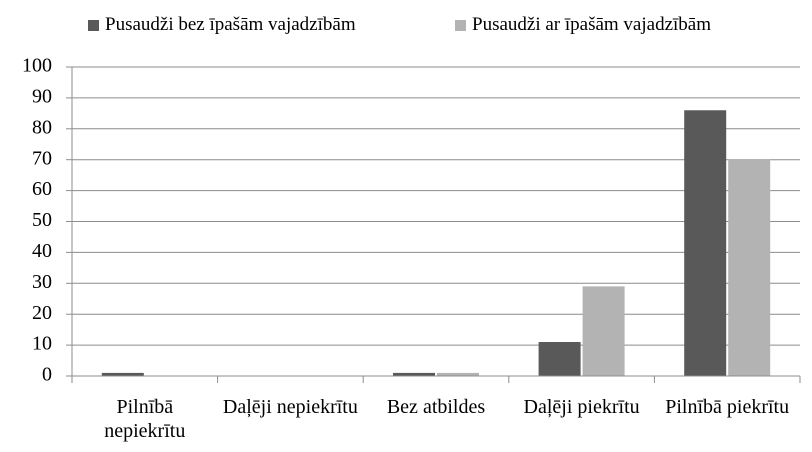 The image size is (812, 452). What do you see at coordinates (42, 344) in the screenshot?
I see `y-tick-label: 10` at bounding box center [42, 344].